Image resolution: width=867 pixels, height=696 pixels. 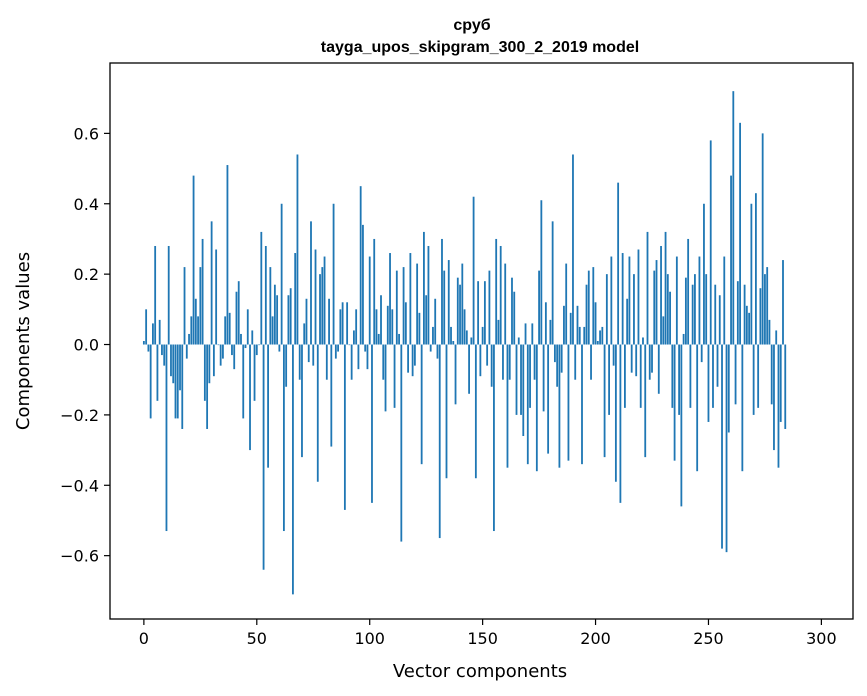 I want to click on y-tick-label: 0.0, so click(x=86, y=345).